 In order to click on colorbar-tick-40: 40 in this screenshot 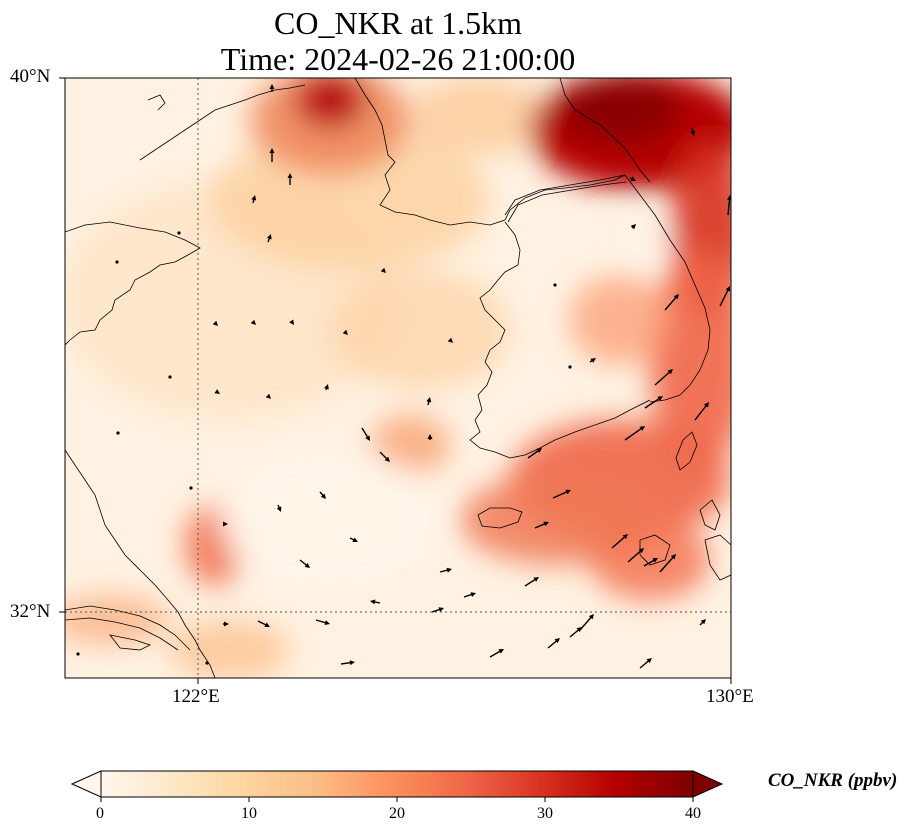, I will do `click(693, 813)`.